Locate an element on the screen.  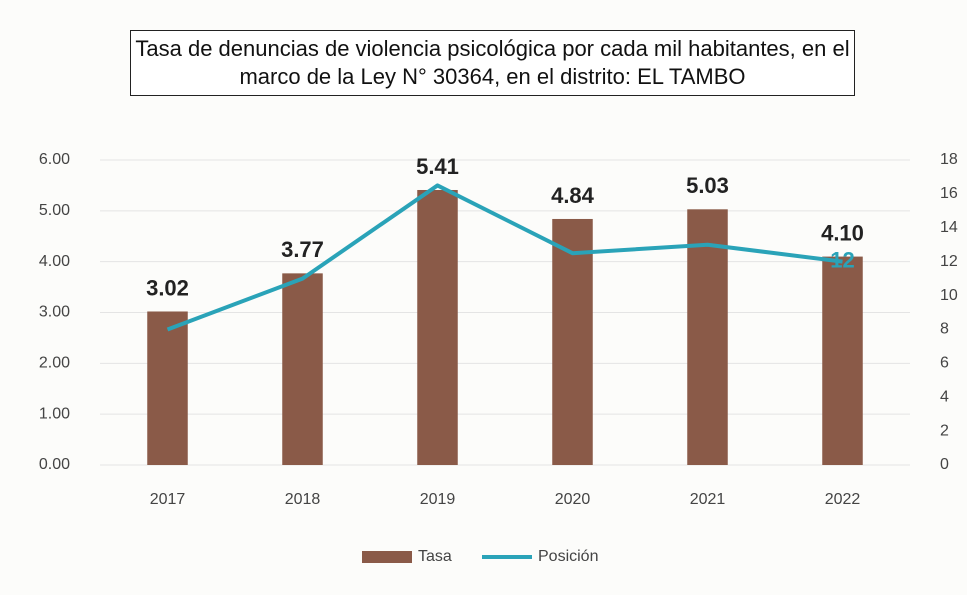
x-tick-label: 2017 is located at coordinates (168, 499).